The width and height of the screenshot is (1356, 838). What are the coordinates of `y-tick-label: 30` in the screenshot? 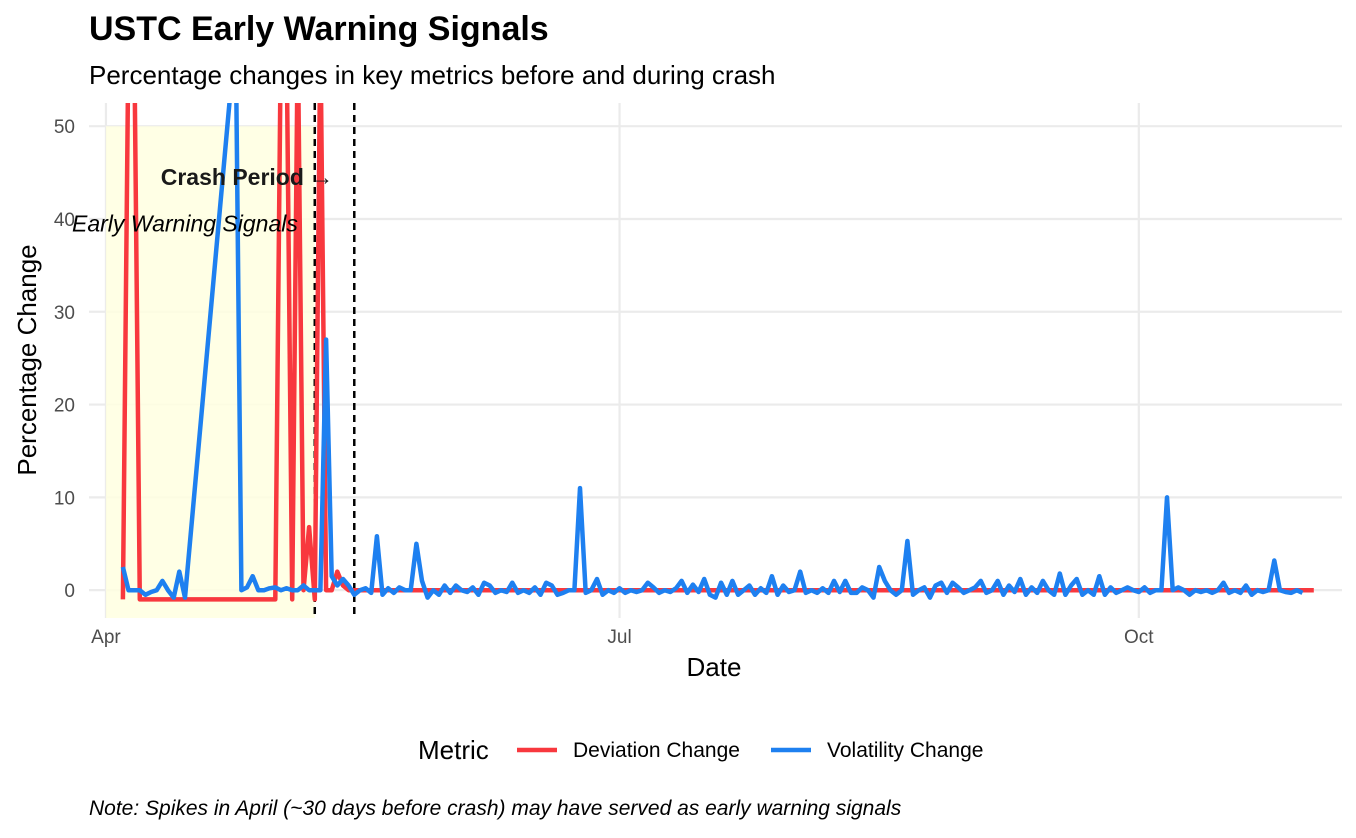 It's located at (64, 313).